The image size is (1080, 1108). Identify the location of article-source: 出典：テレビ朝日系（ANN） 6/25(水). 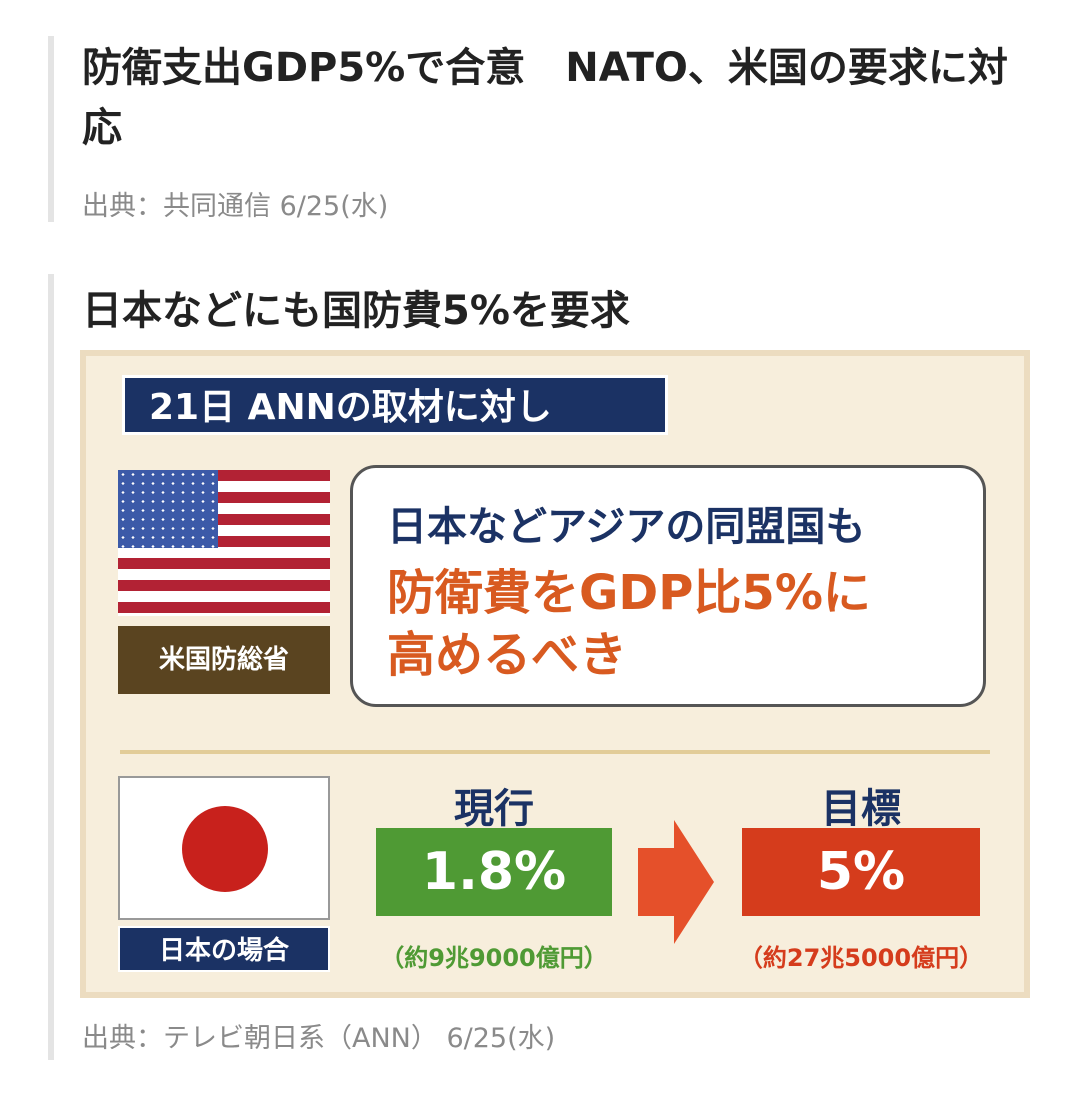
(319, 1038).